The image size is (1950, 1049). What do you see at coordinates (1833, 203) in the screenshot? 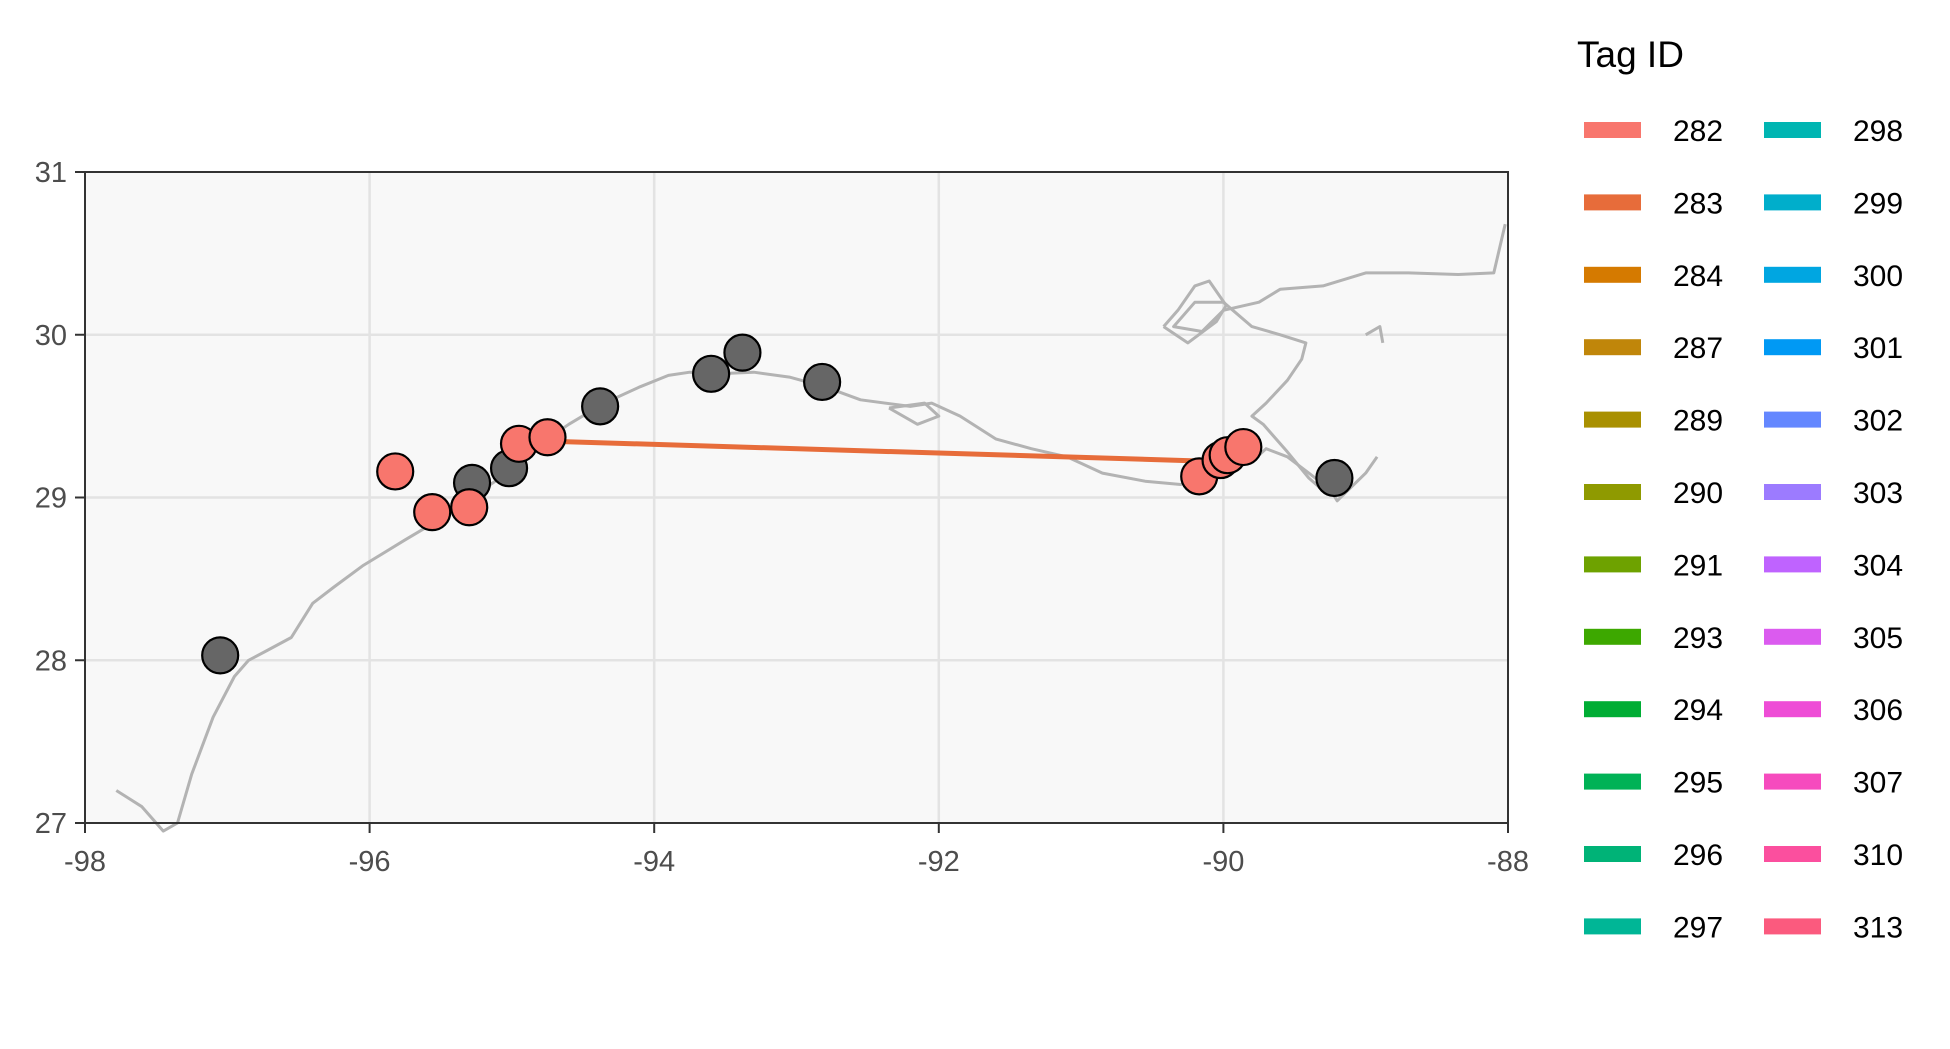
I see `legend-item-299: 299` at bounding box center [1833, 203].